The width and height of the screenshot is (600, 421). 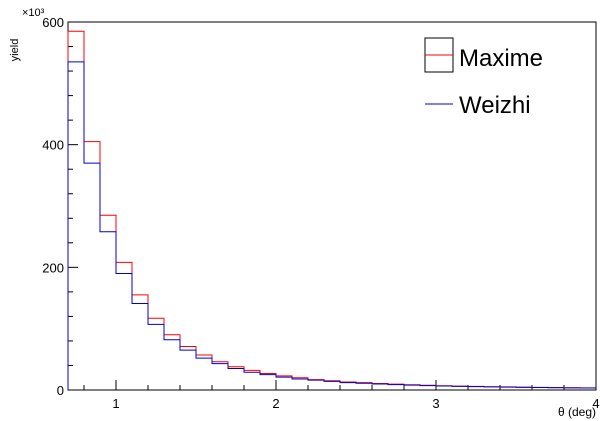 I want to click on y-axis: 0 200 400 600, so click(x=60, y=206).